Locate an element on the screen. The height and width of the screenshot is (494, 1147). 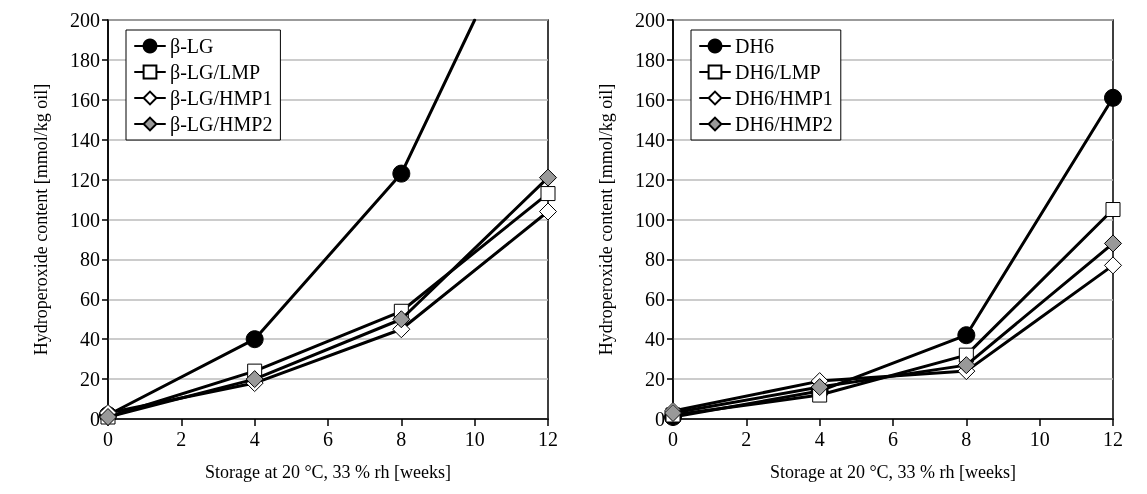
legend-label: β-LG/HMP1 is located at coordinates (221, 98).